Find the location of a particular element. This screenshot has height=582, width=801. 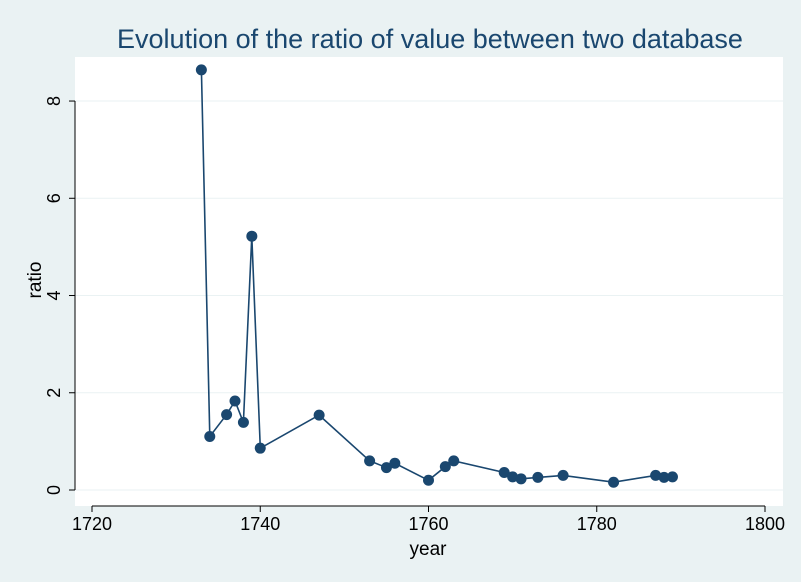

x-tick-label: 1780 is located at coordinates (597, 524).